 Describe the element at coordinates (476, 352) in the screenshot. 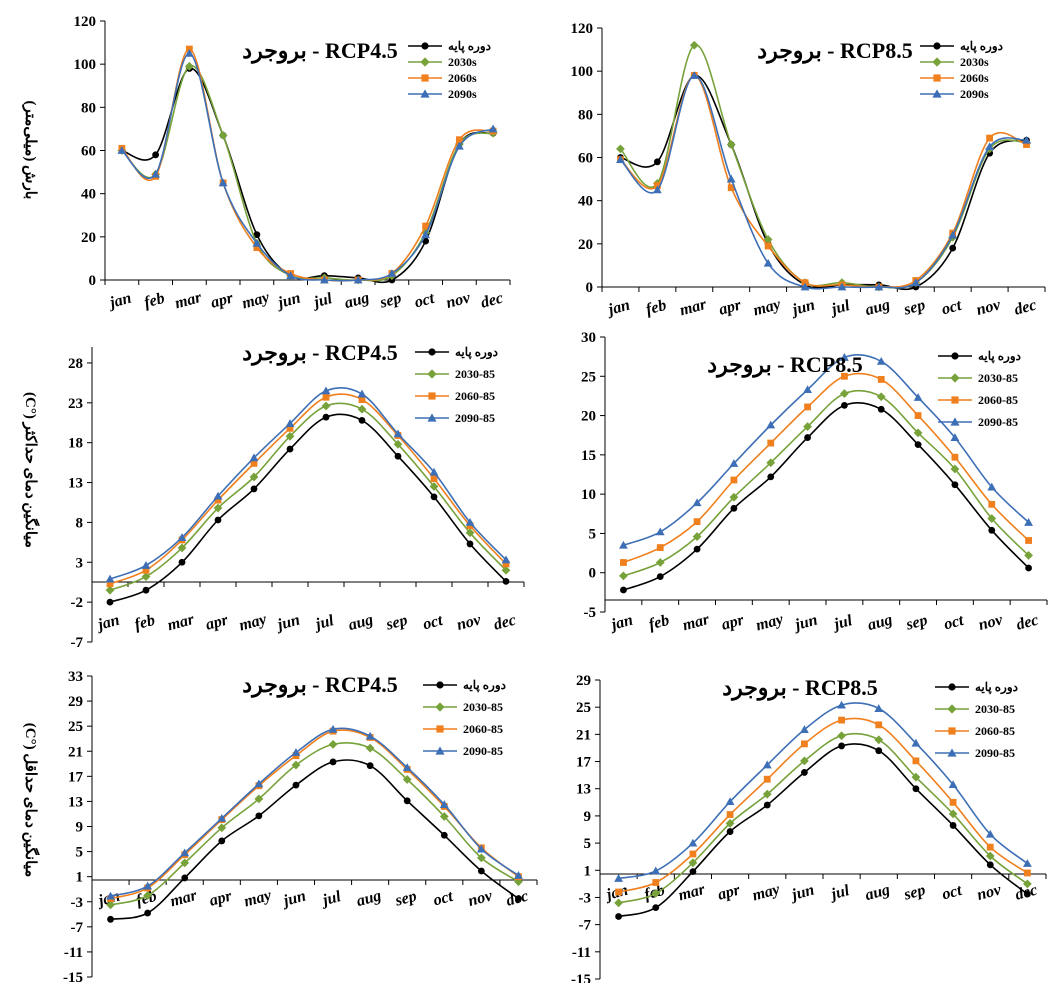

I see `legend-label: دوره پایه` at that location.